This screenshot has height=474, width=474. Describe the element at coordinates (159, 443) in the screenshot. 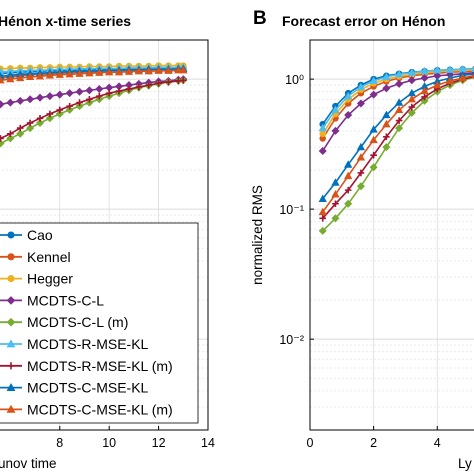

I see `x-tick-label: 12` at that location.